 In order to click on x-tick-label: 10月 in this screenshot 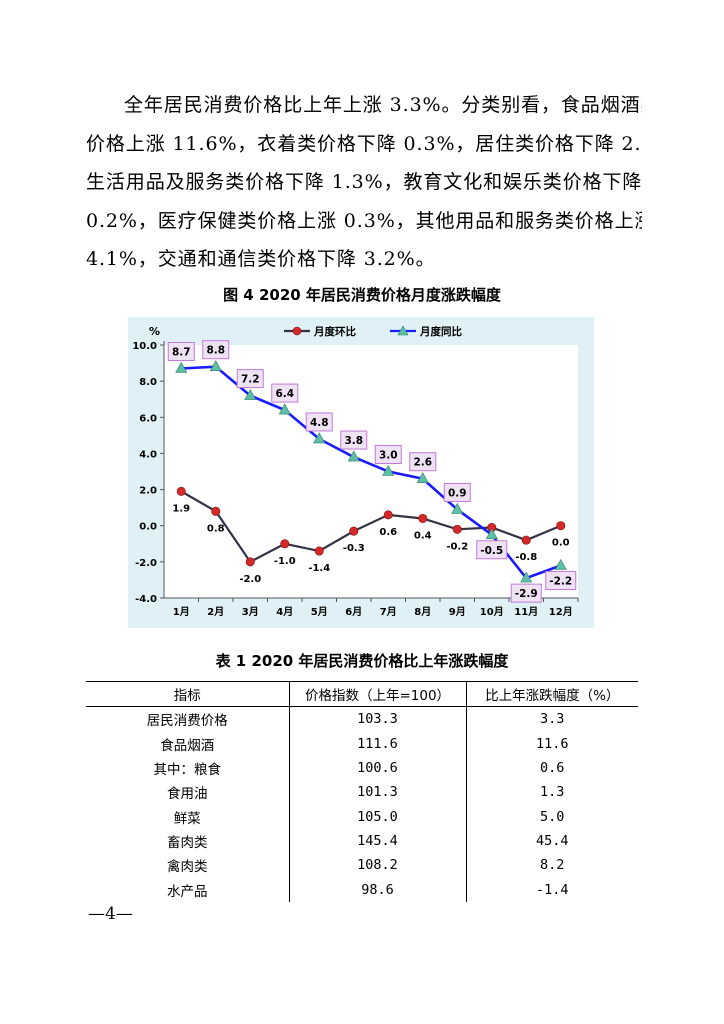, I will do `click(492, 612)`.